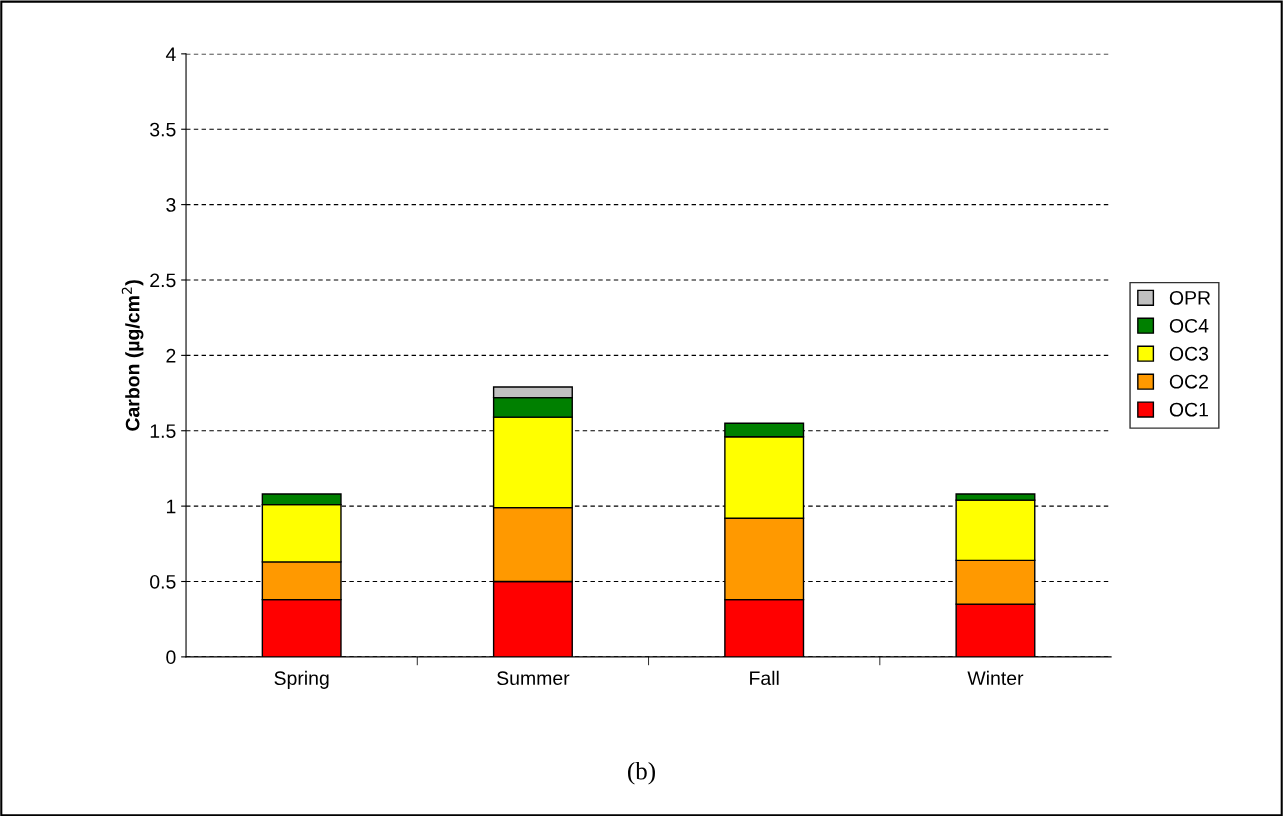 This screenshot has width=1283, height=816. I want to click on text: (b), so click(641, 773).